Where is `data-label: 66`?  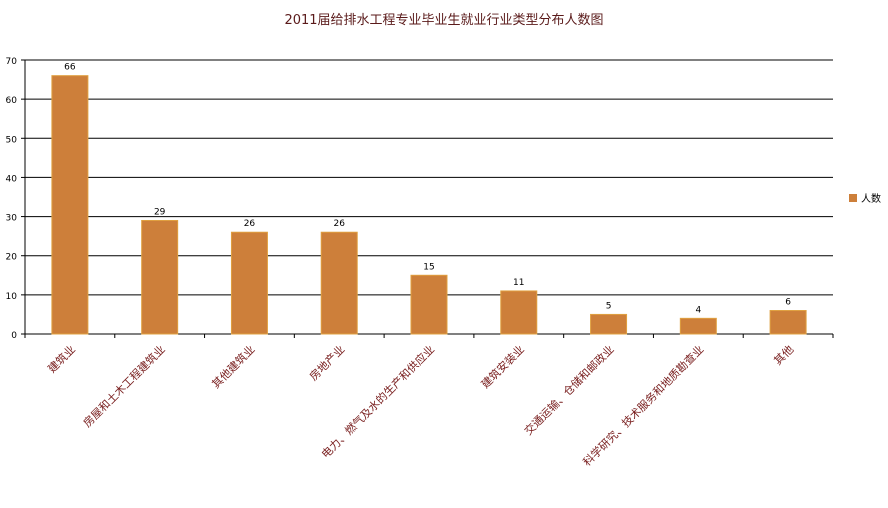
data-label: 66 is located at coordinates (70, 68).